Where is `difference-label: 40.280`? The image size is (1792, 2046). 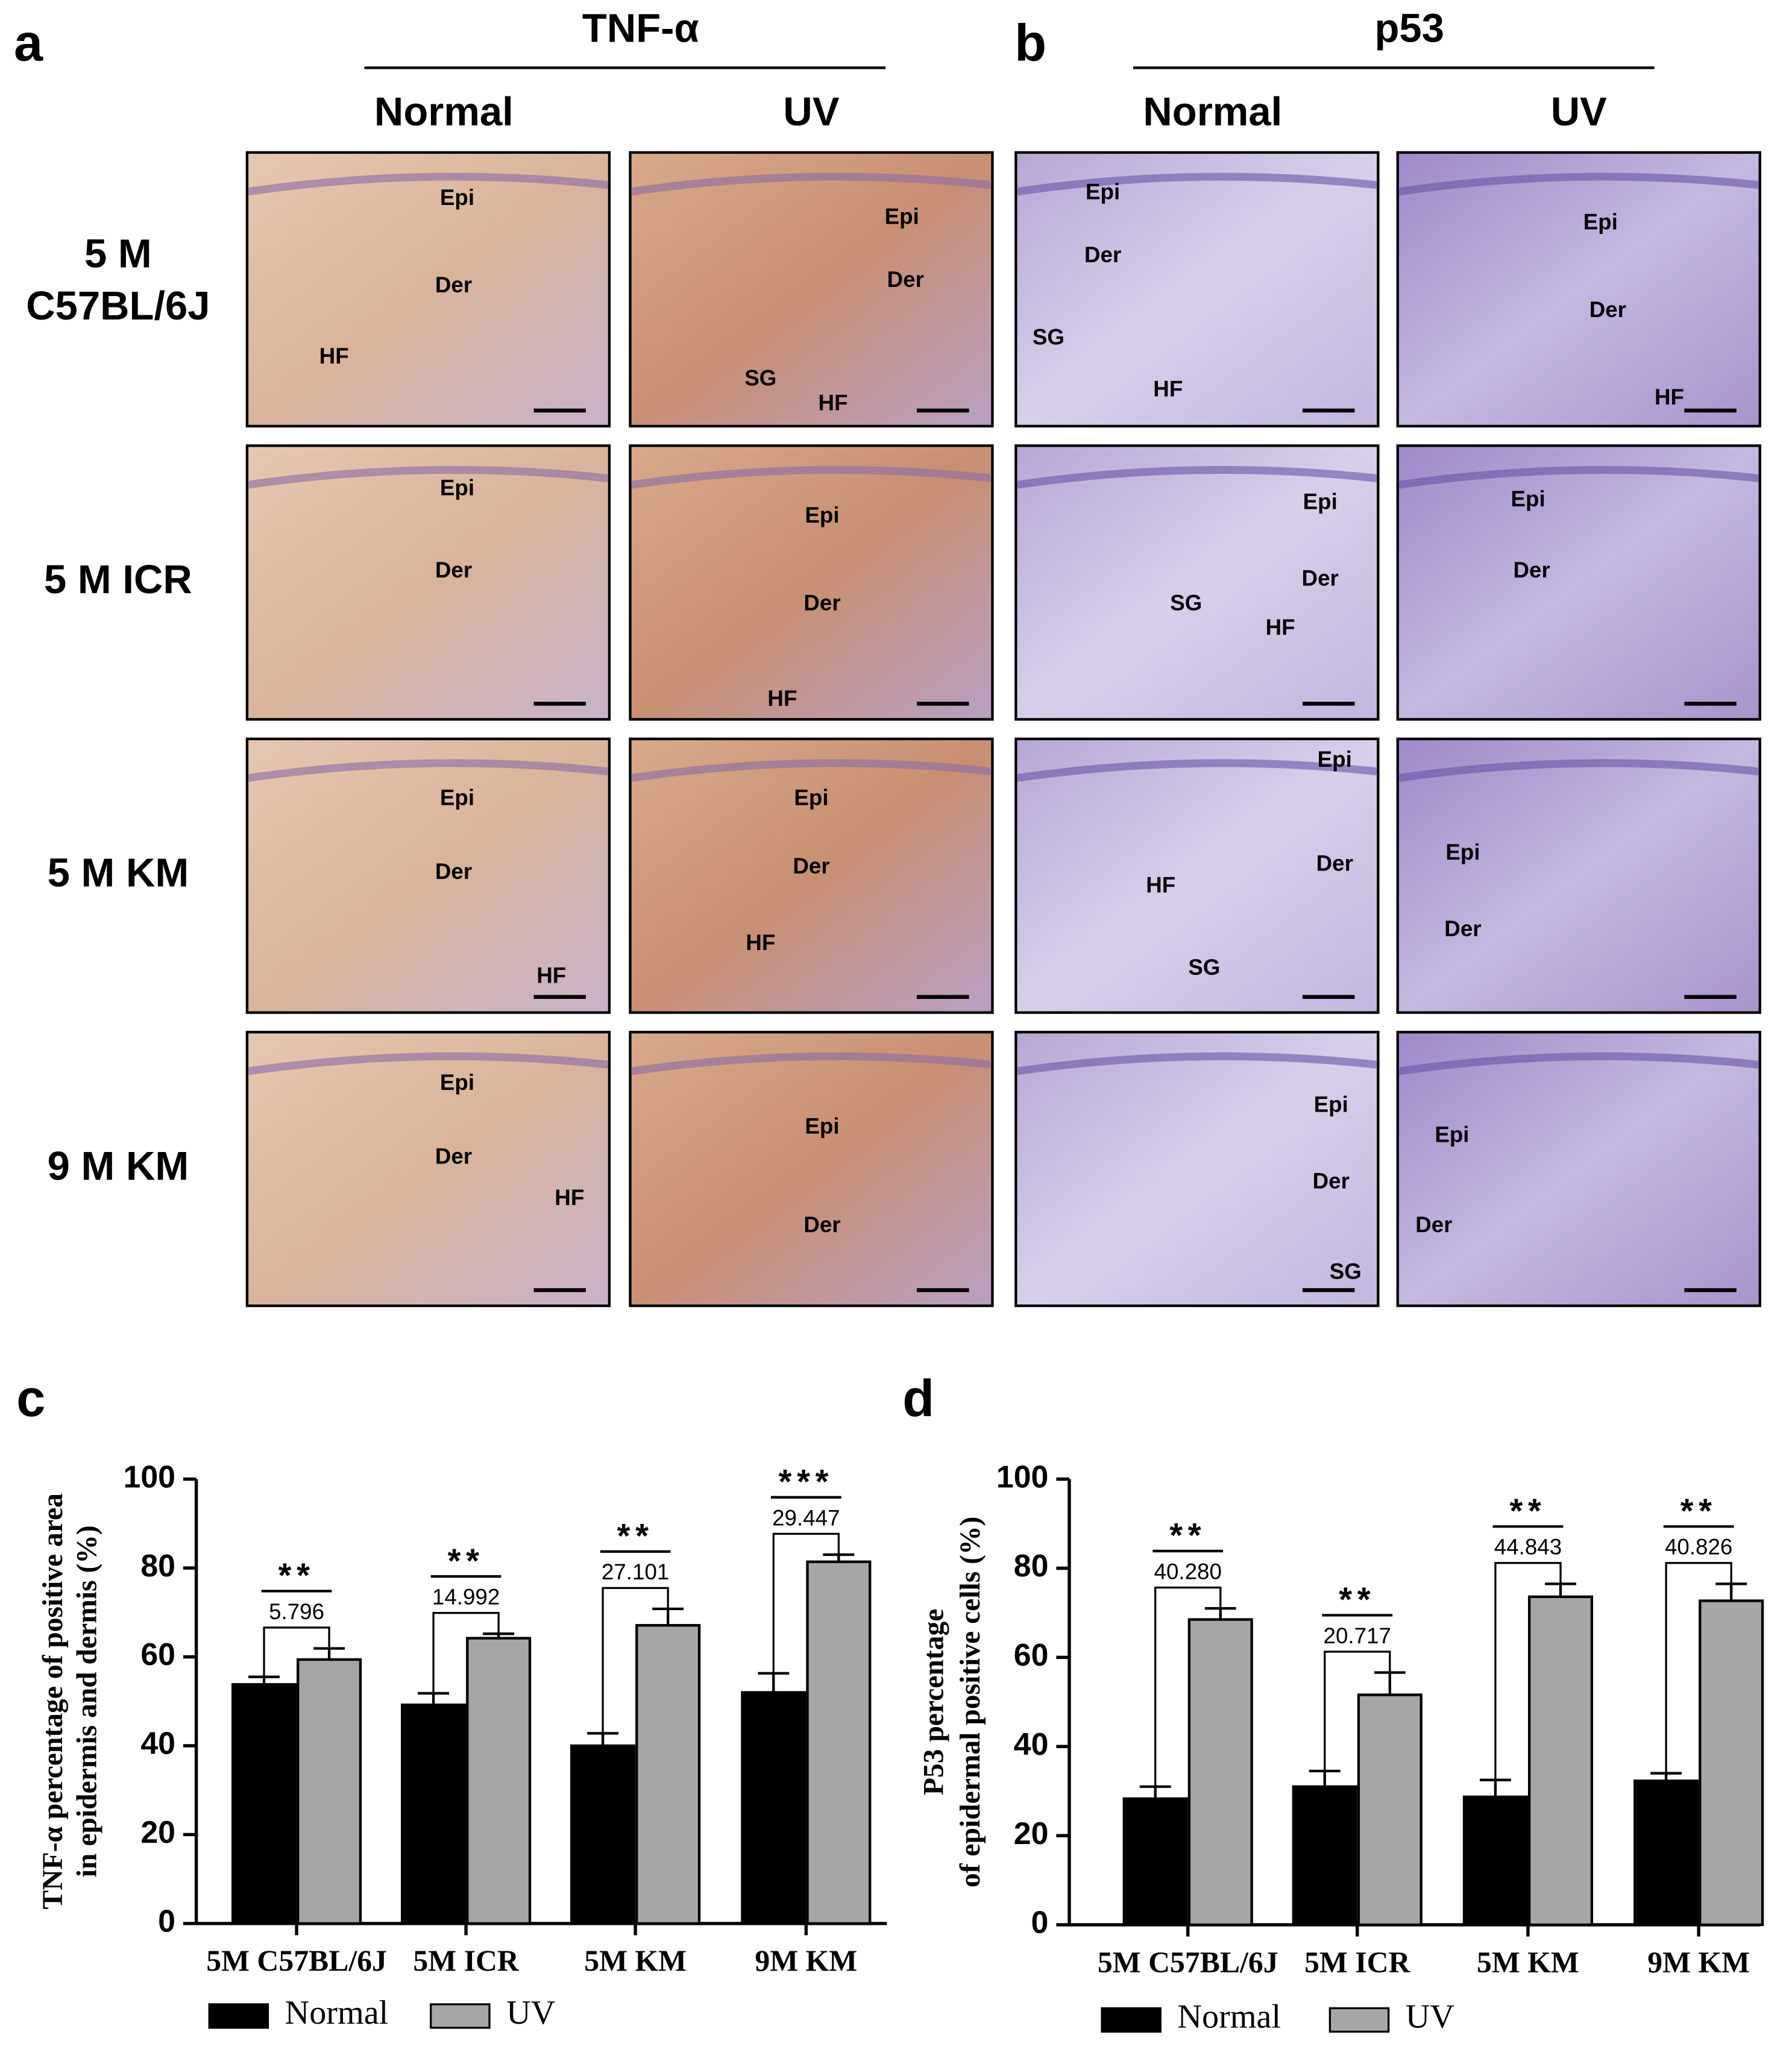
difference-label: 40.280 is located at coordinates (1188, 1571).